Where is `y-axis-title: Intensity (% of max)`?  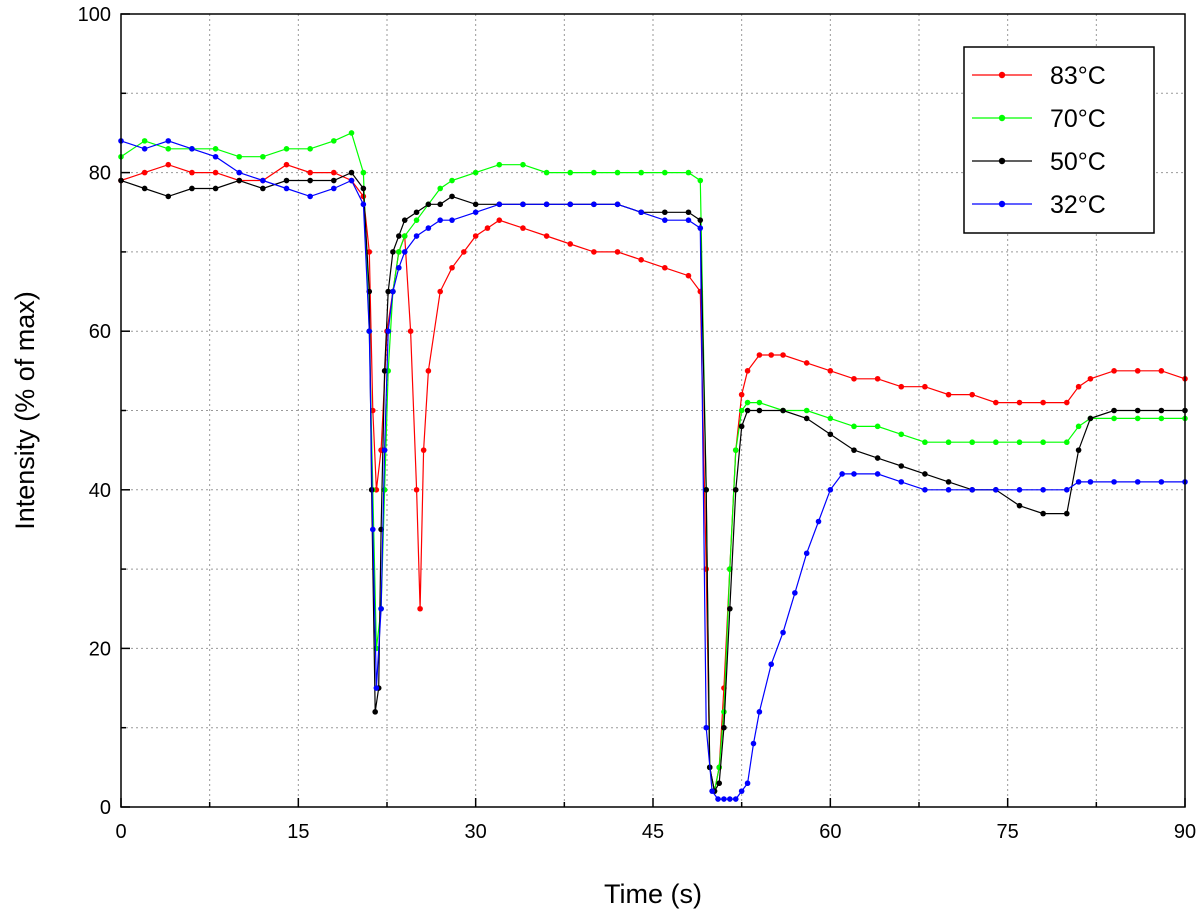
y-axis-title: Intensity (% of max) is located at coordinates (25, 410).